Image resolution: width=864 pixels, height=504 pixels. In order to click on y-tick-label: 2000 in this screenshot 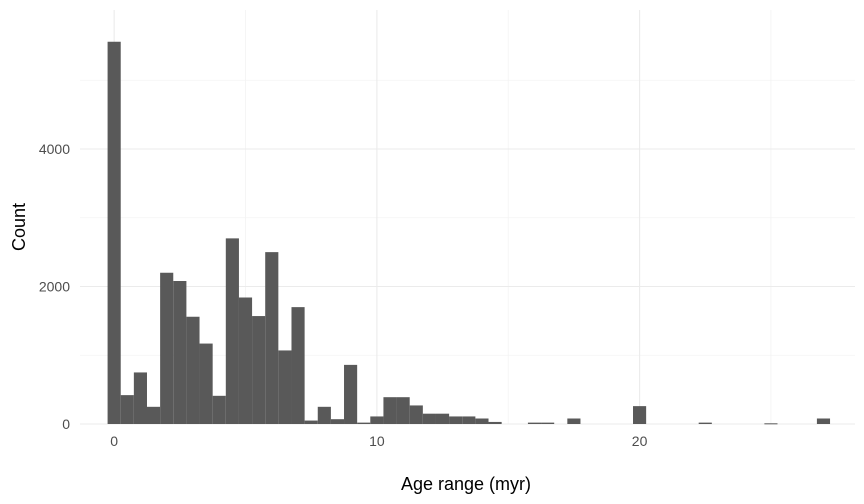, I will do `click(54, 287)`.